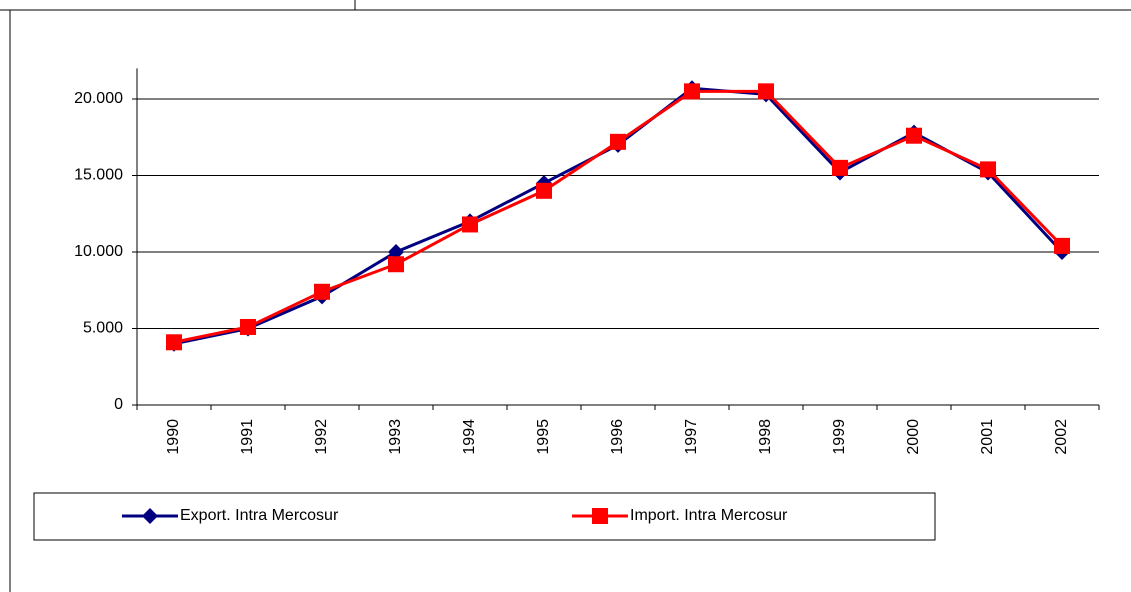 Image resolution: width=1131 pixels, height=592 pixels. What do you see at coordinates (543, 437) in the screenshot?
I see `x-tick-label: 1995` at bounding box center [543, 437].